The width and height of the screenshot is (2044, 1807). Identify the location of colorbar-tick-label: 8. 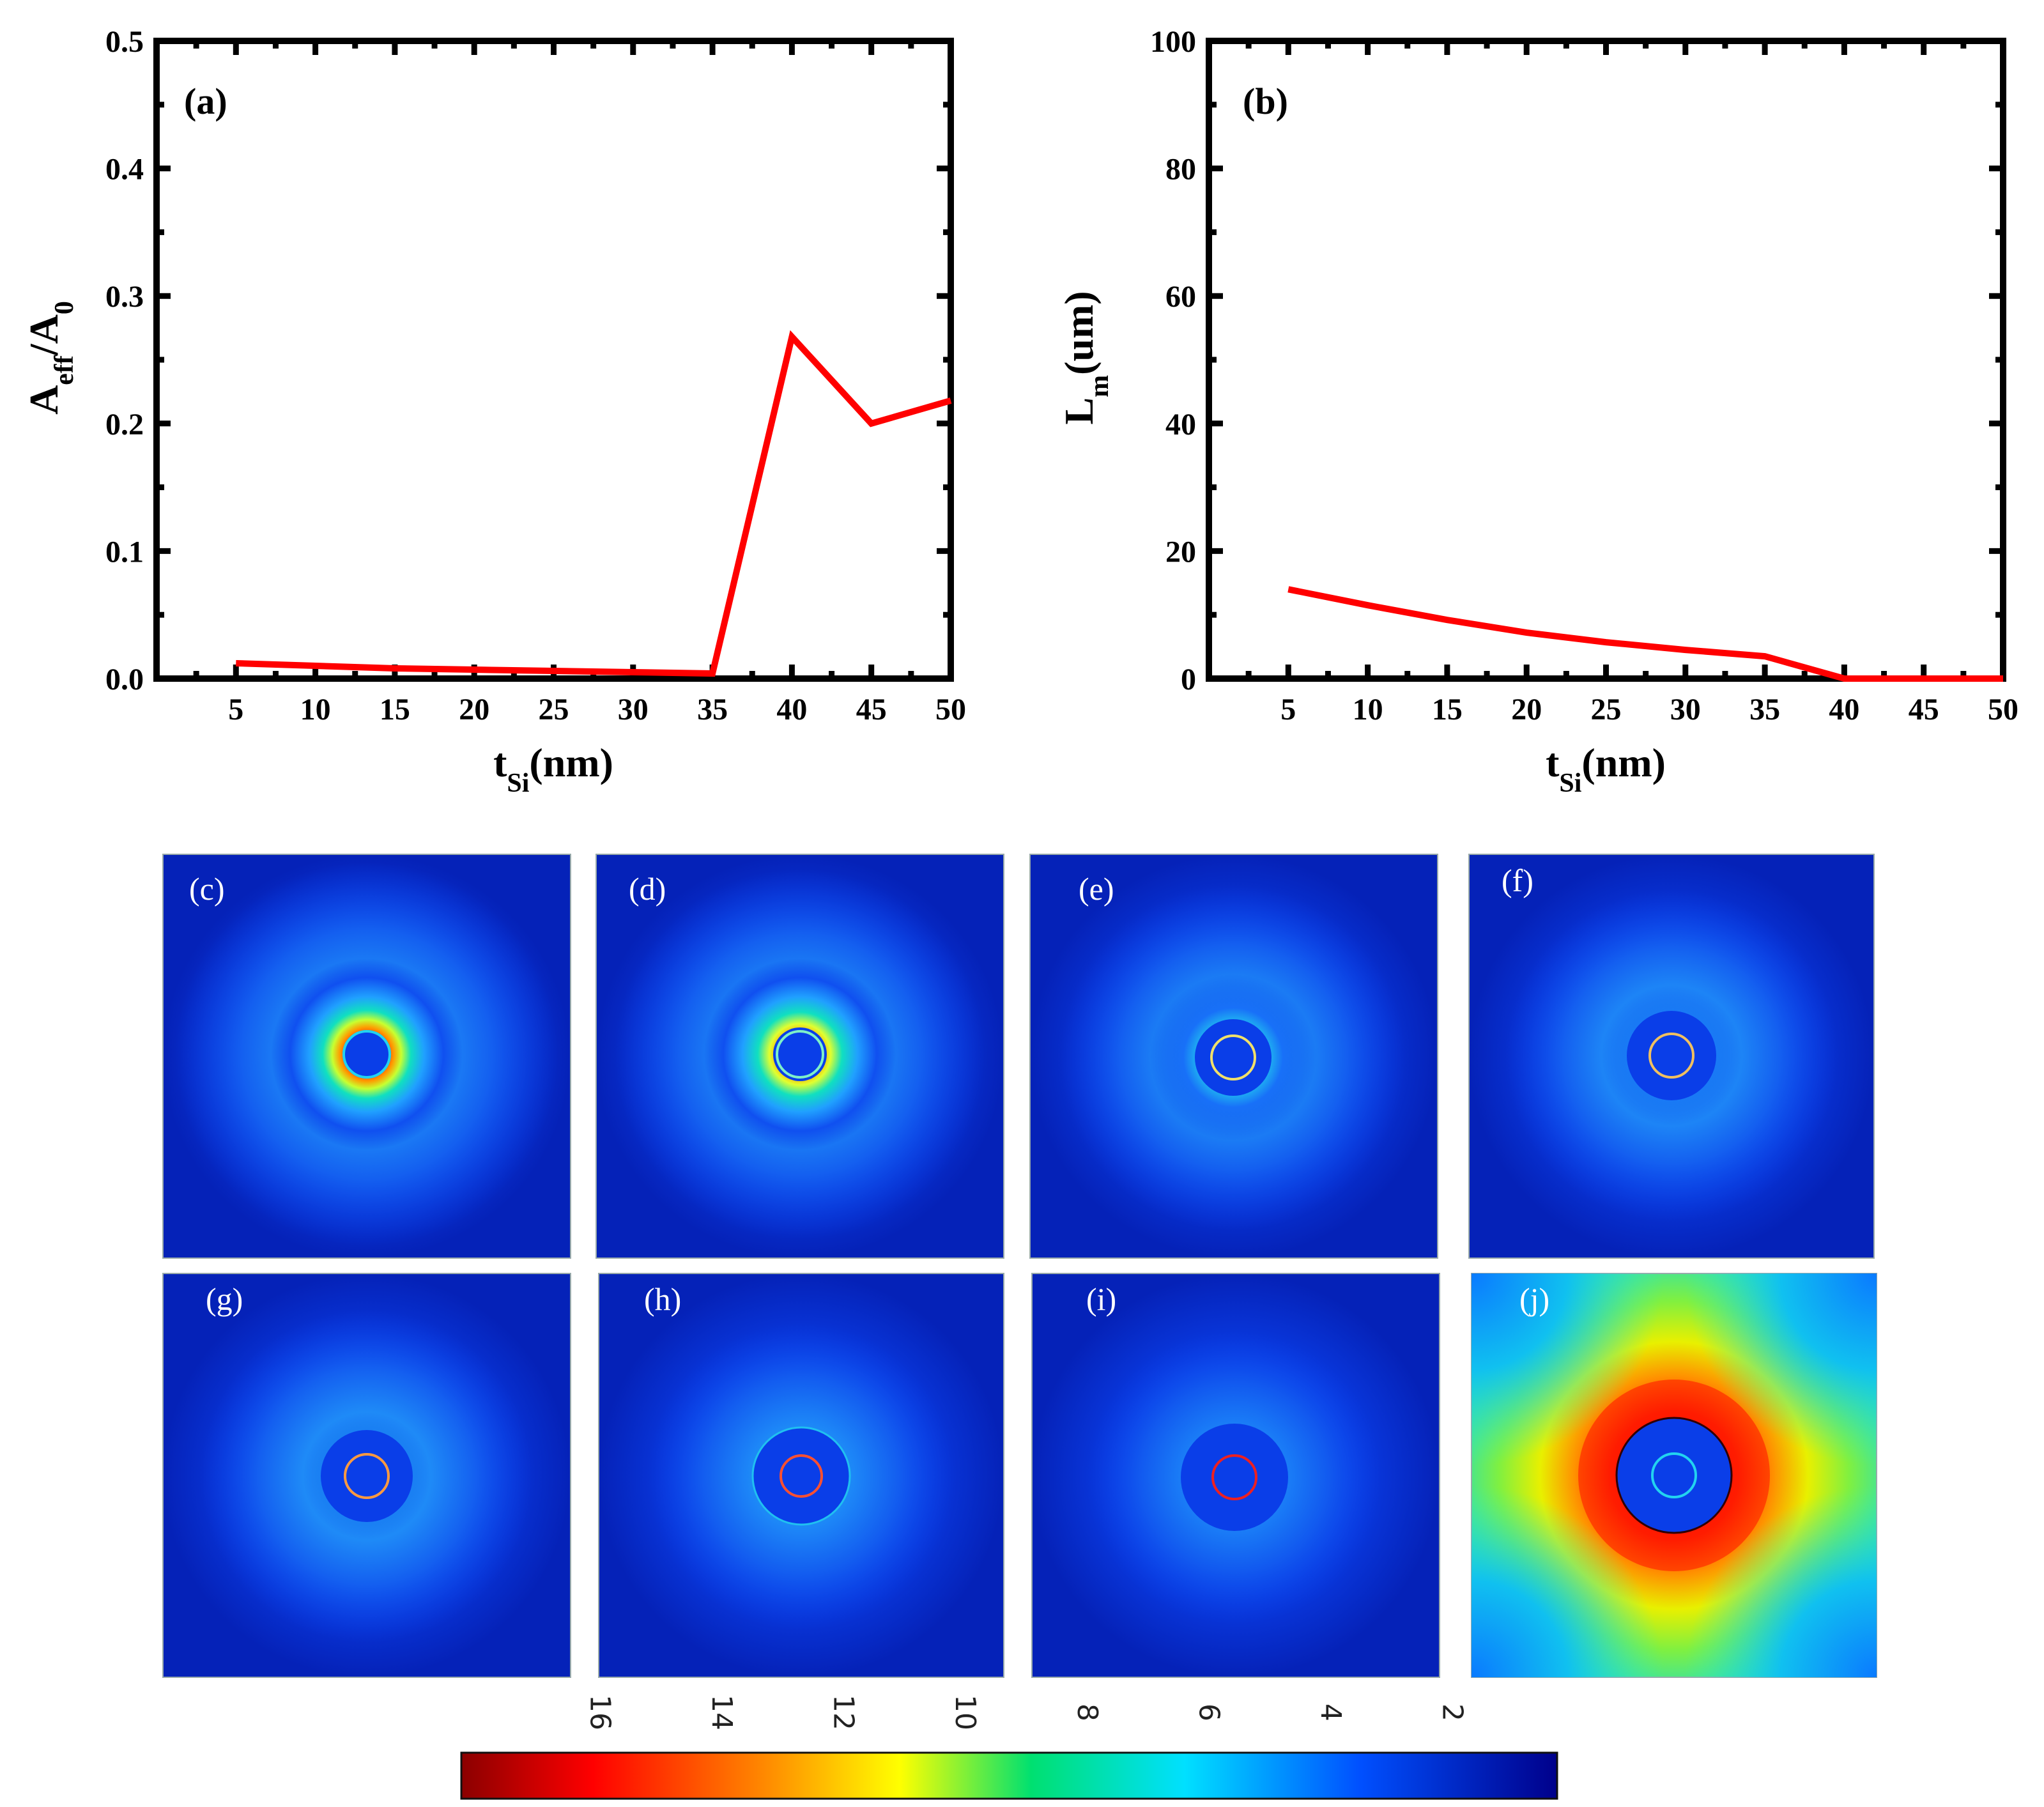
(1087, 1712).